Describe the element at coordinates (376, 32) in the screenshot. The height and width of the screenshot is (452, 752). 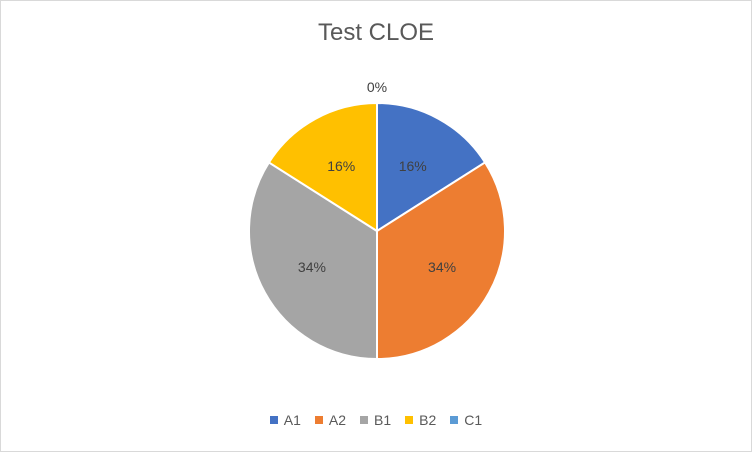
I see `chart-title: Test CLOE` at that location.